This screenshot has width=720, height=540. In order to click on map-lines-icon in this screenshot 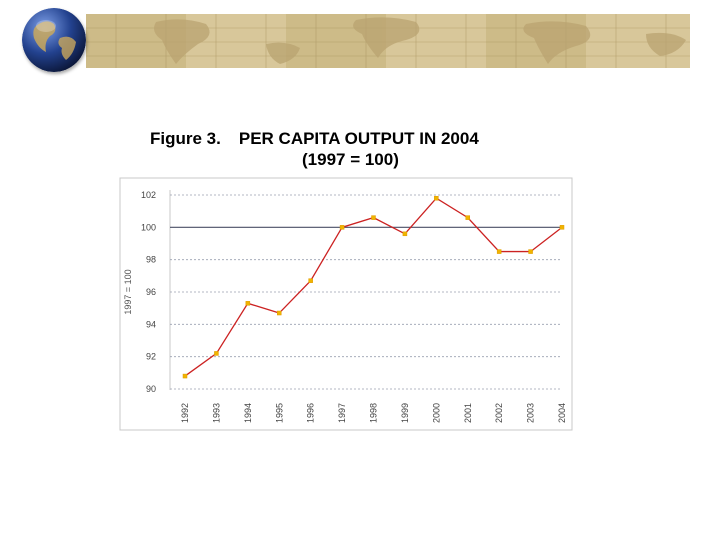, I will do `click(388, 41)`.